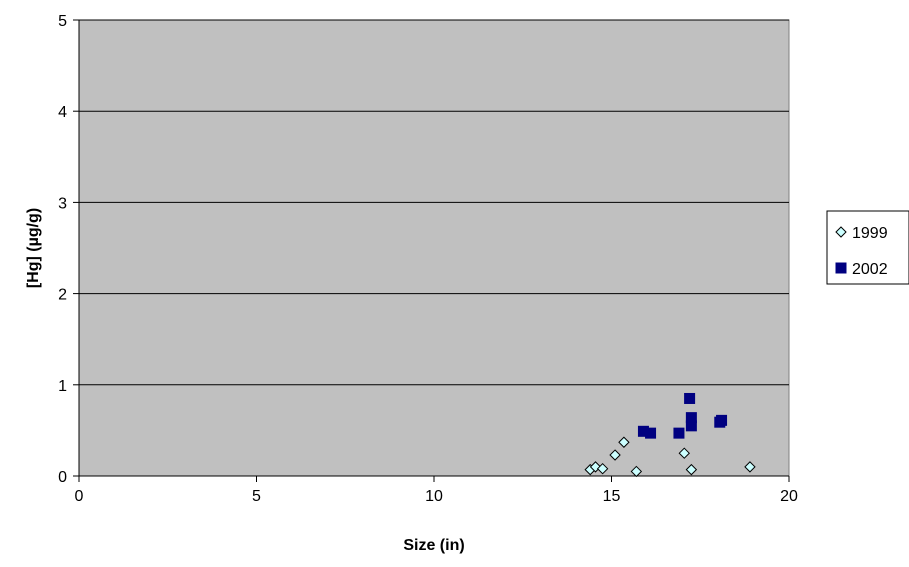 Image resolution: width=909 pixels, height=567 pixels. What do you see at coordinates (841, 232) in the screenshot?
I see `legend-marker-1999` at bounding box center [841, 232].